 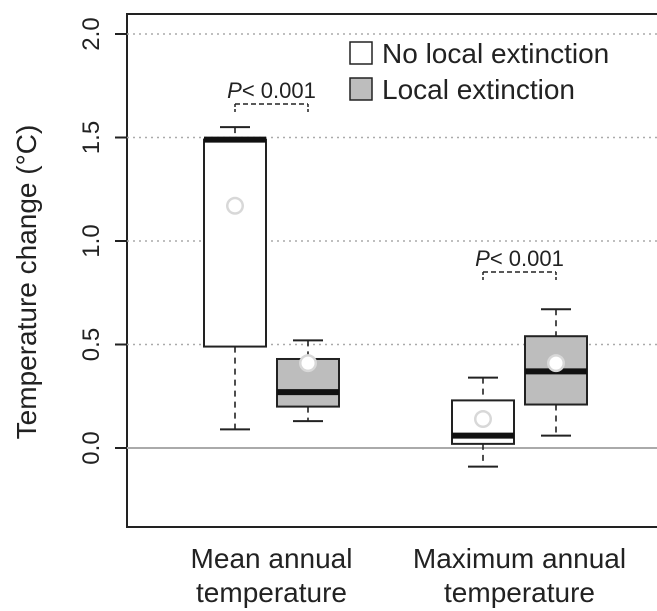 What do you see at coordinates (91, 33) in the screenshot?
I see `y-tick-label-4: 2.0` at bounding box center [91, 33].